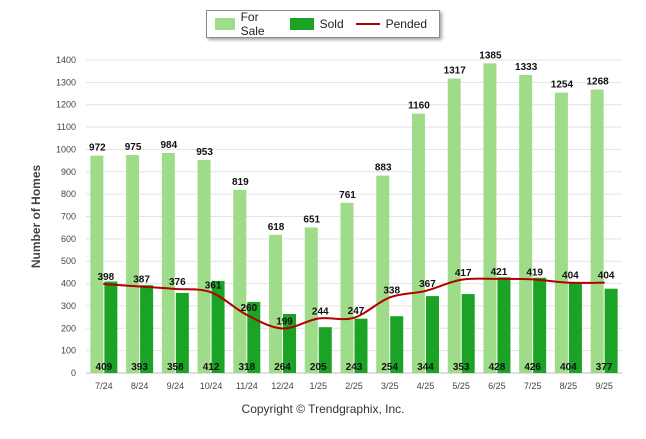 This screenshot has width=646, height=439. What do you see at coordinates (533, 386) in the screenshot?
I see `x-tick-label: 7/25` at bounding box center [533, 386].